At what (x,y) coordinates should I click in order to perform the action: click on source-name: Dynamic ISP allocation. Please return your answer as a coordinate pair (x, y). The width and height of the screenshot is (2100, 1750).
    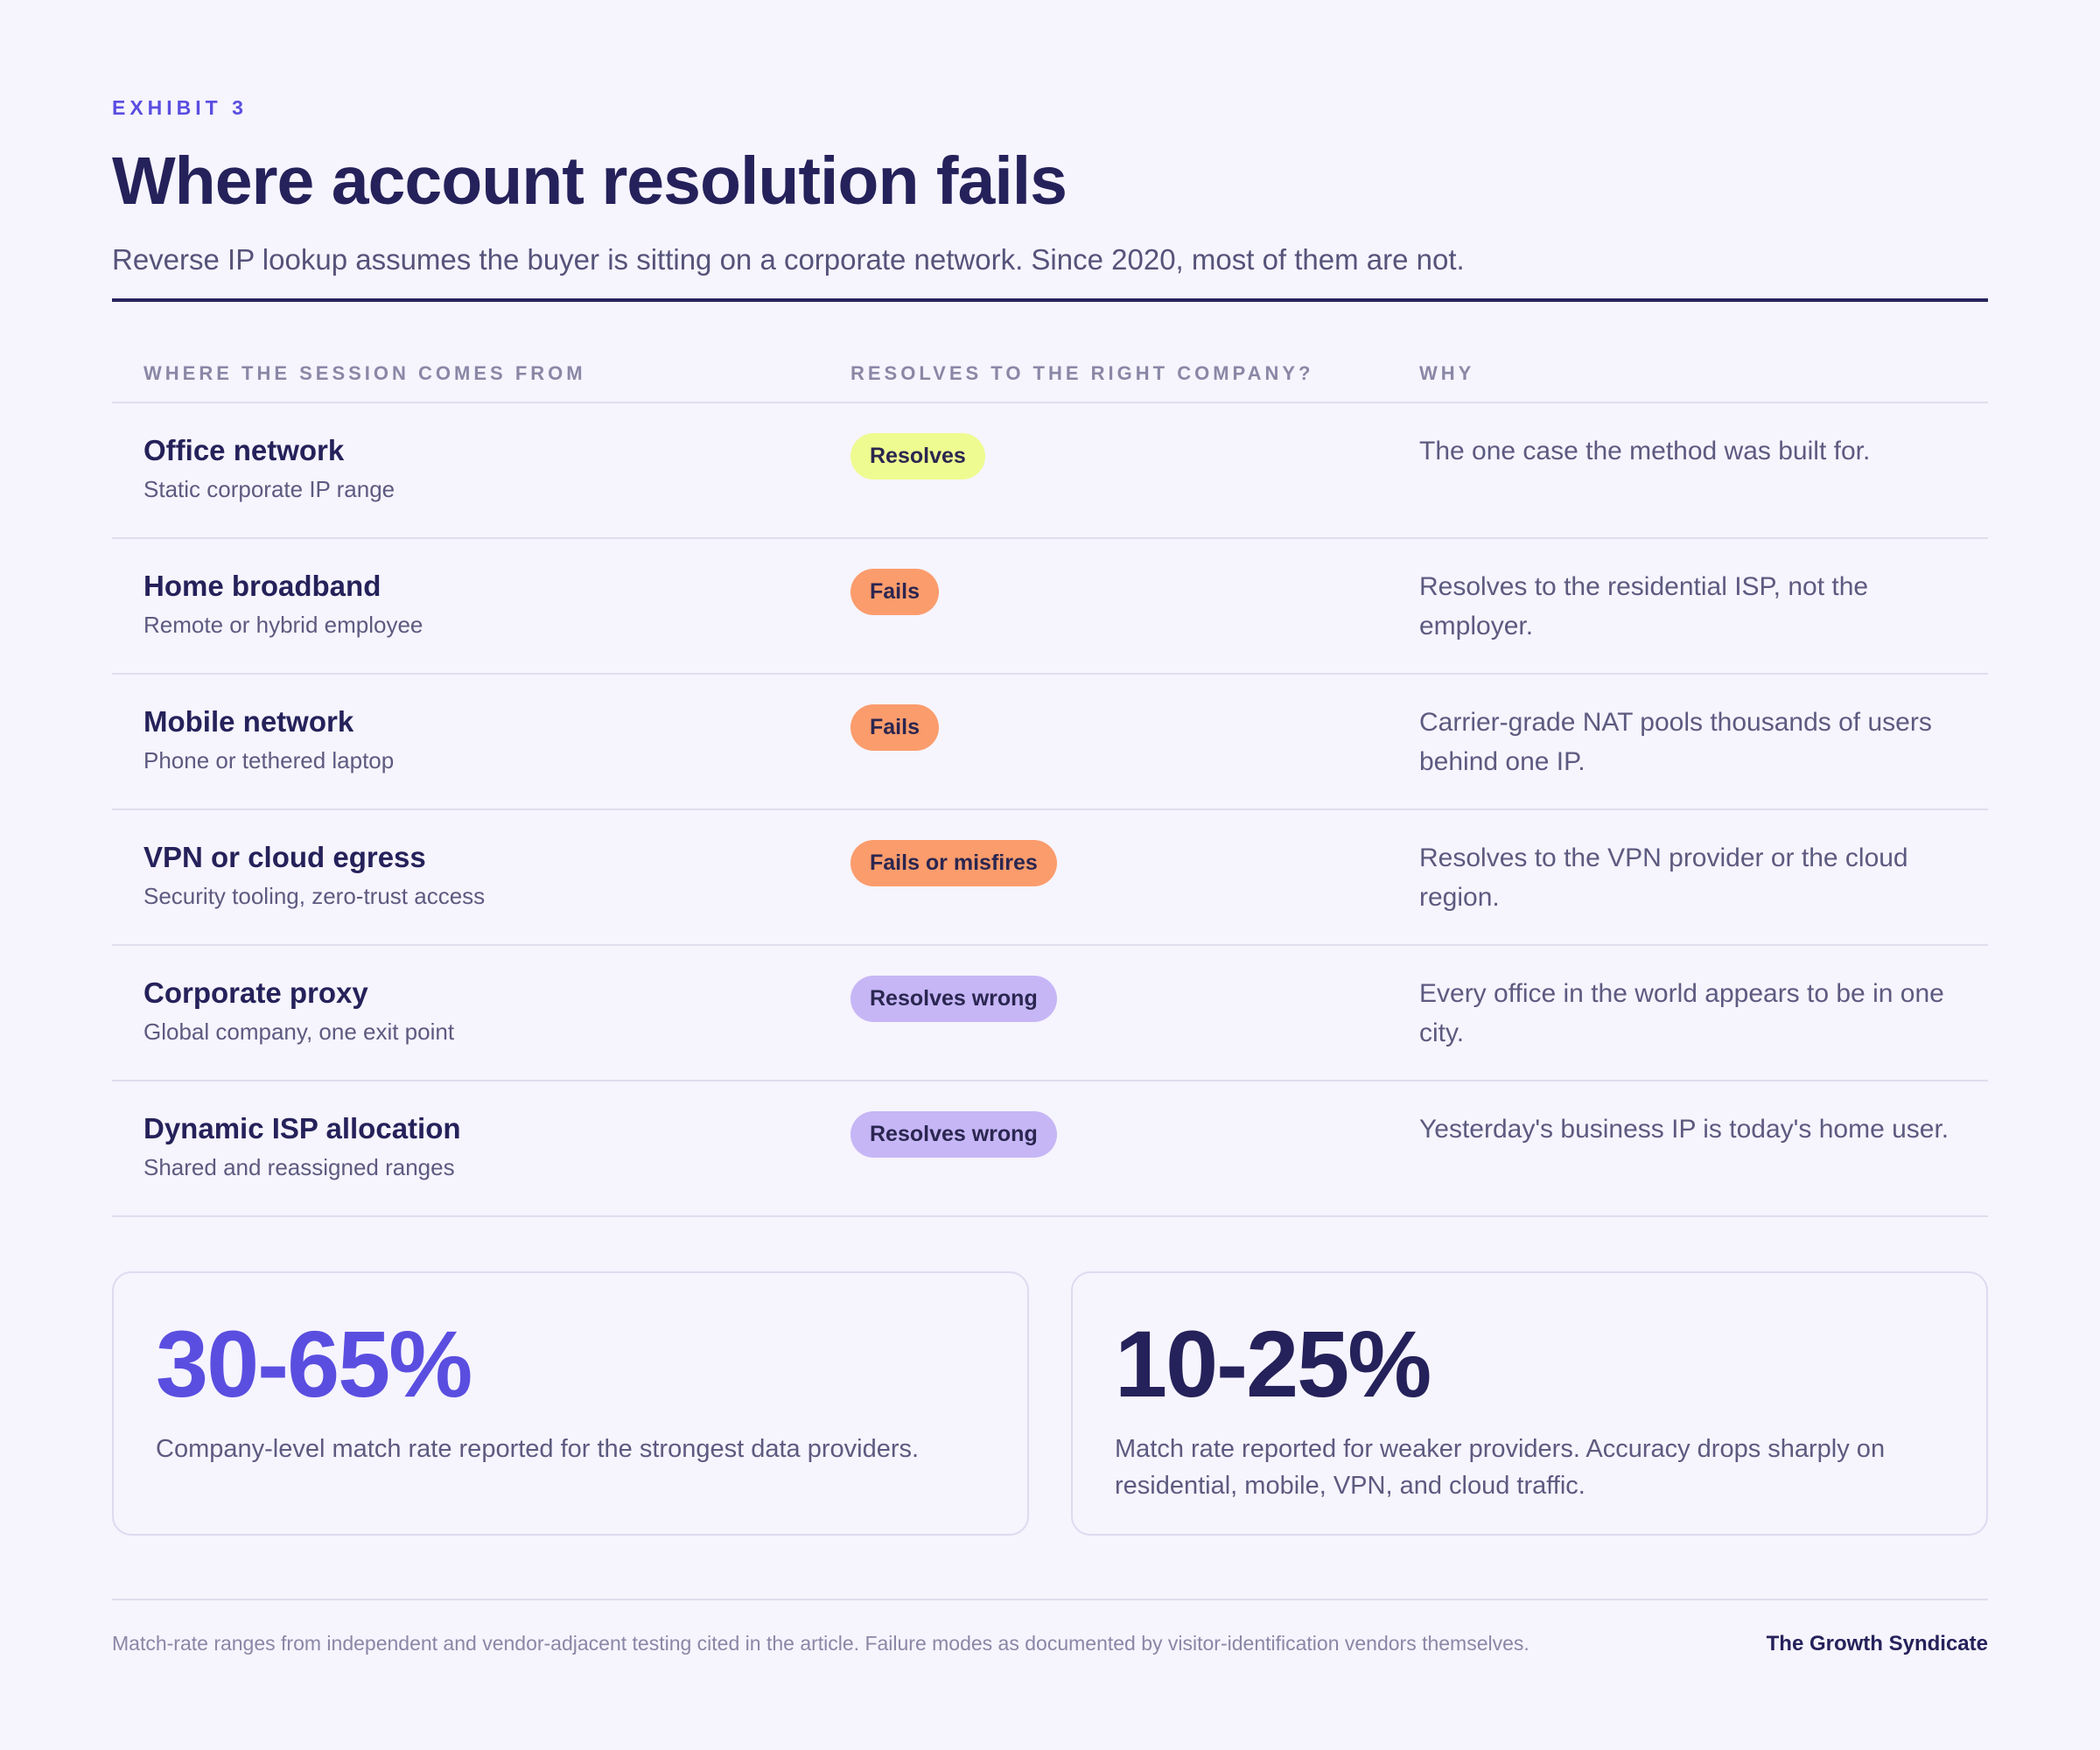
    Looking at the image, I should click on (302, 1127).